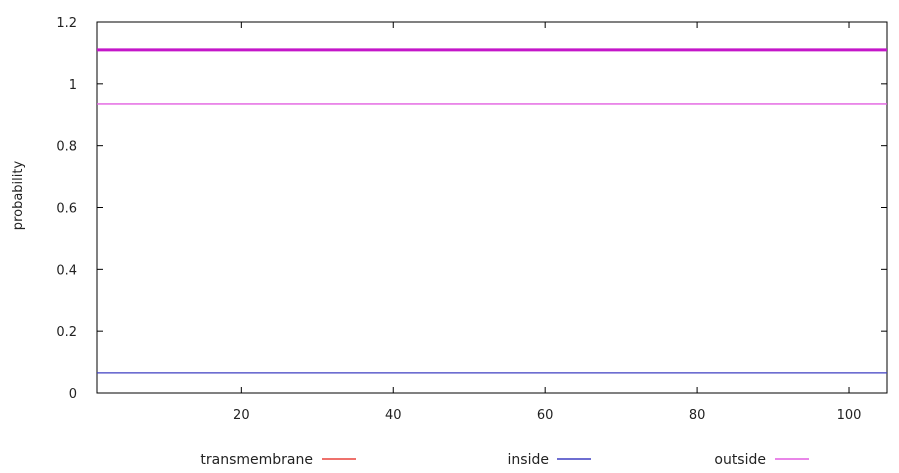  I want to click on x-tick-label: 40, so click(393, 415).